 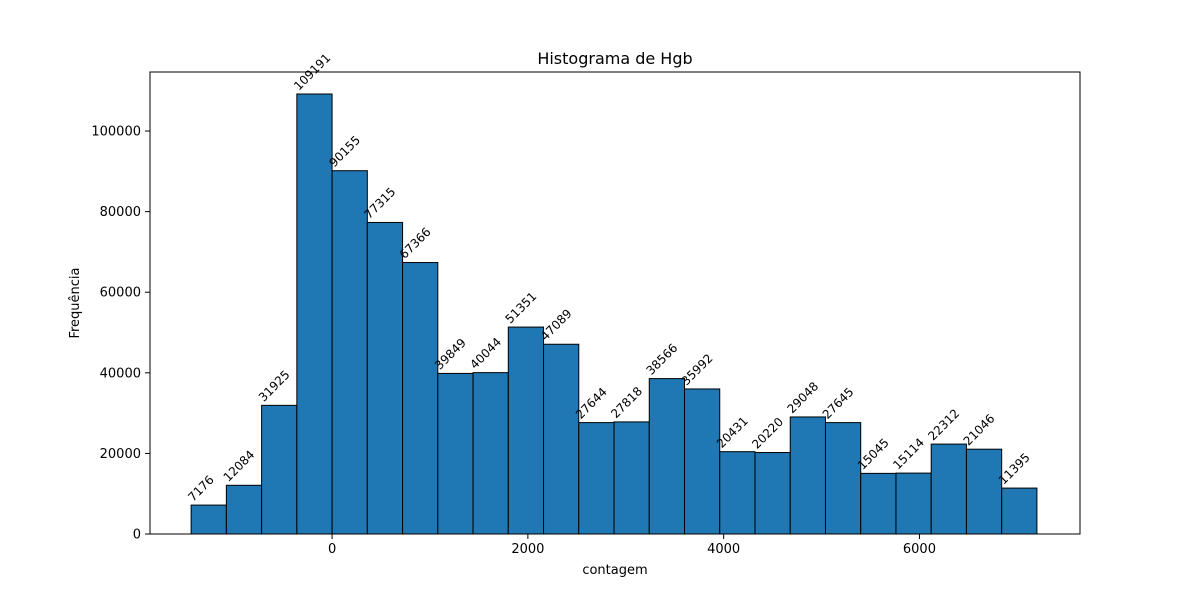 What do you see at coordinates (116, 132) in the screenshot?
I see `y-tick-label: 100000` at bounding box center [116, 132].